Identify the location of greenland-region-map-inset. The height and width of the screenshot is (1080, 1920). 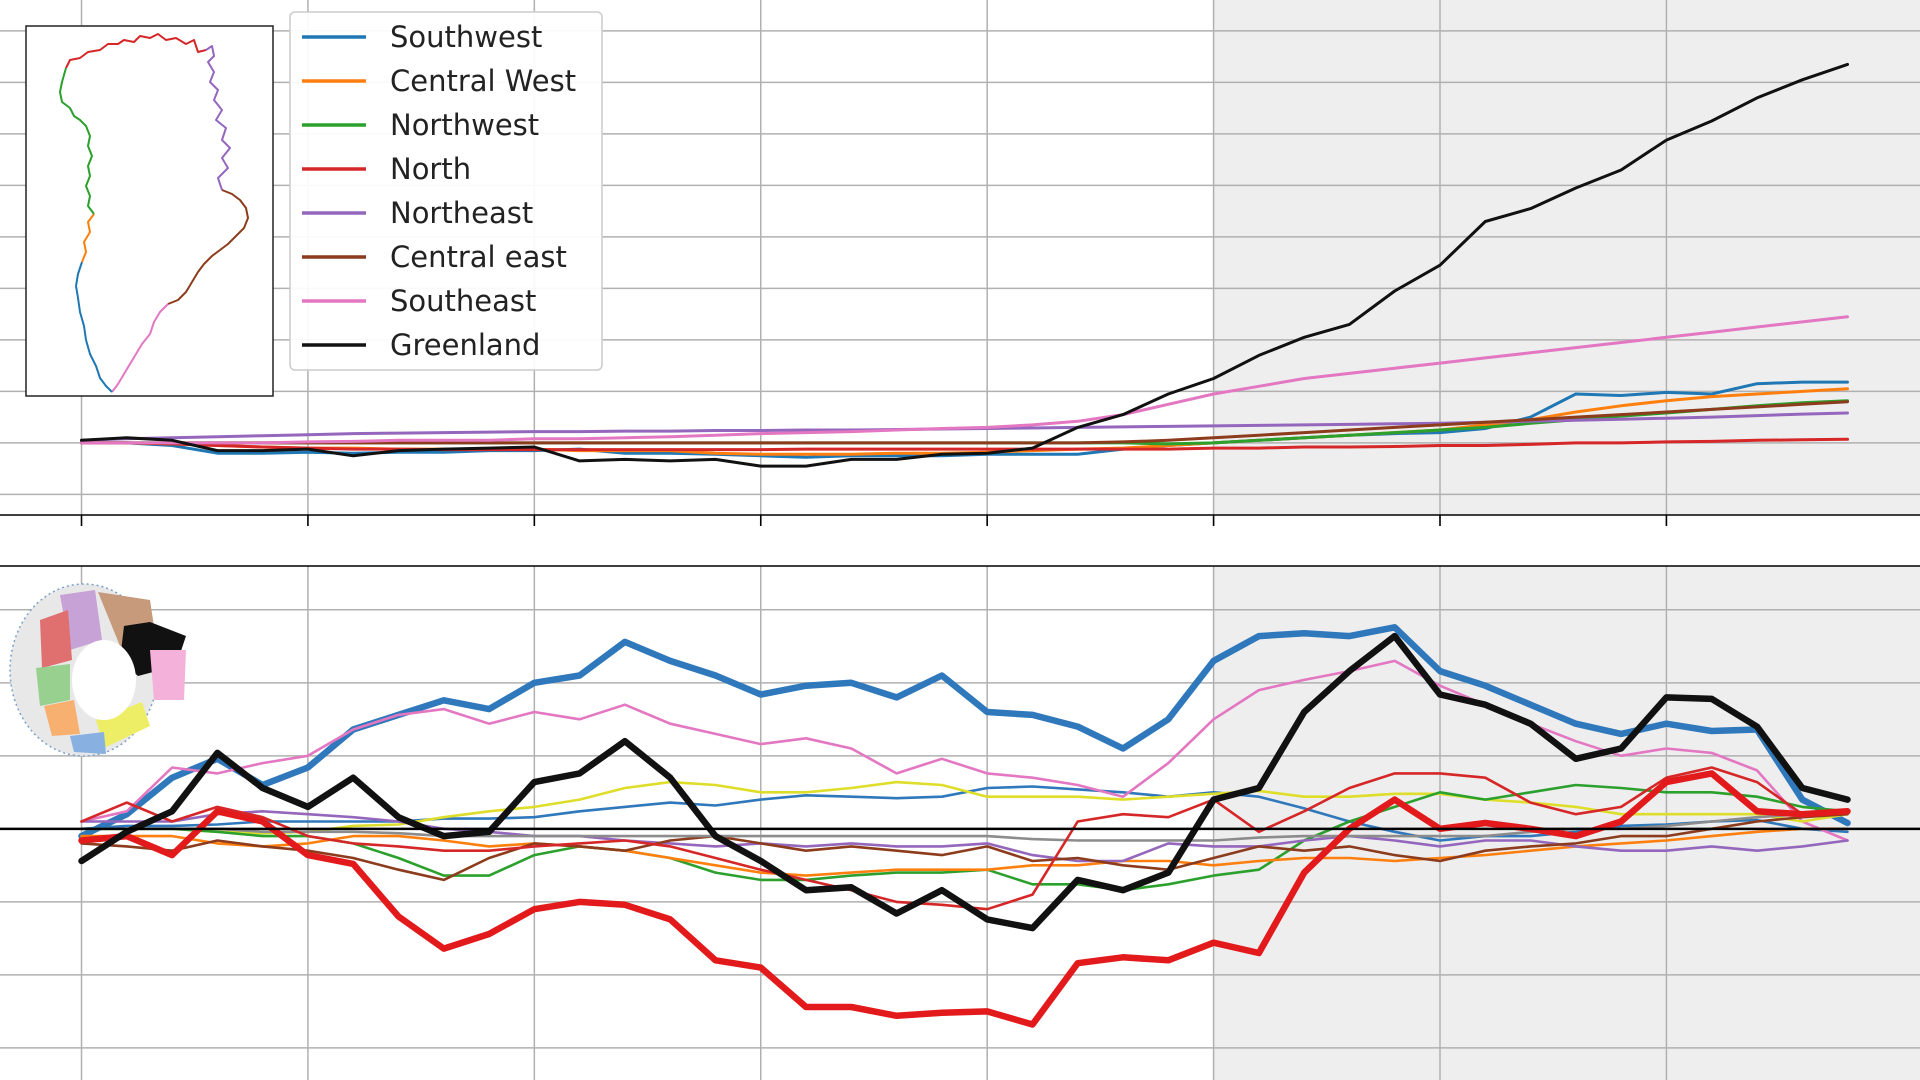
(149, 211).